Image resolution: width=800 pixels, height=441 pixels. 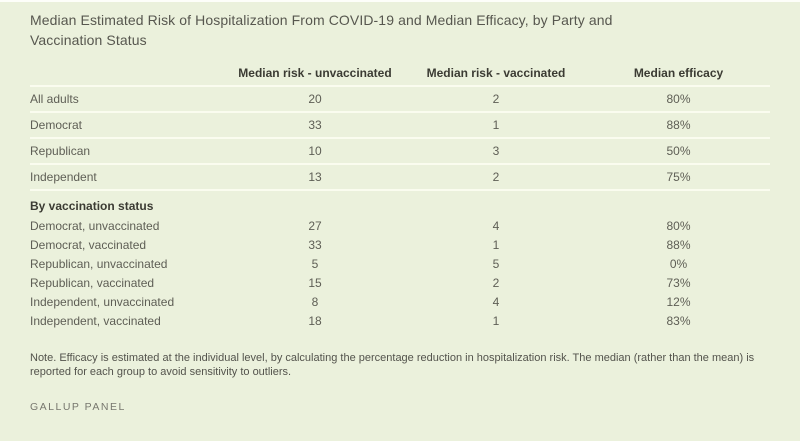 I want to click on row-label: Democrat, unvaccinated, so click(x=95, y=225).